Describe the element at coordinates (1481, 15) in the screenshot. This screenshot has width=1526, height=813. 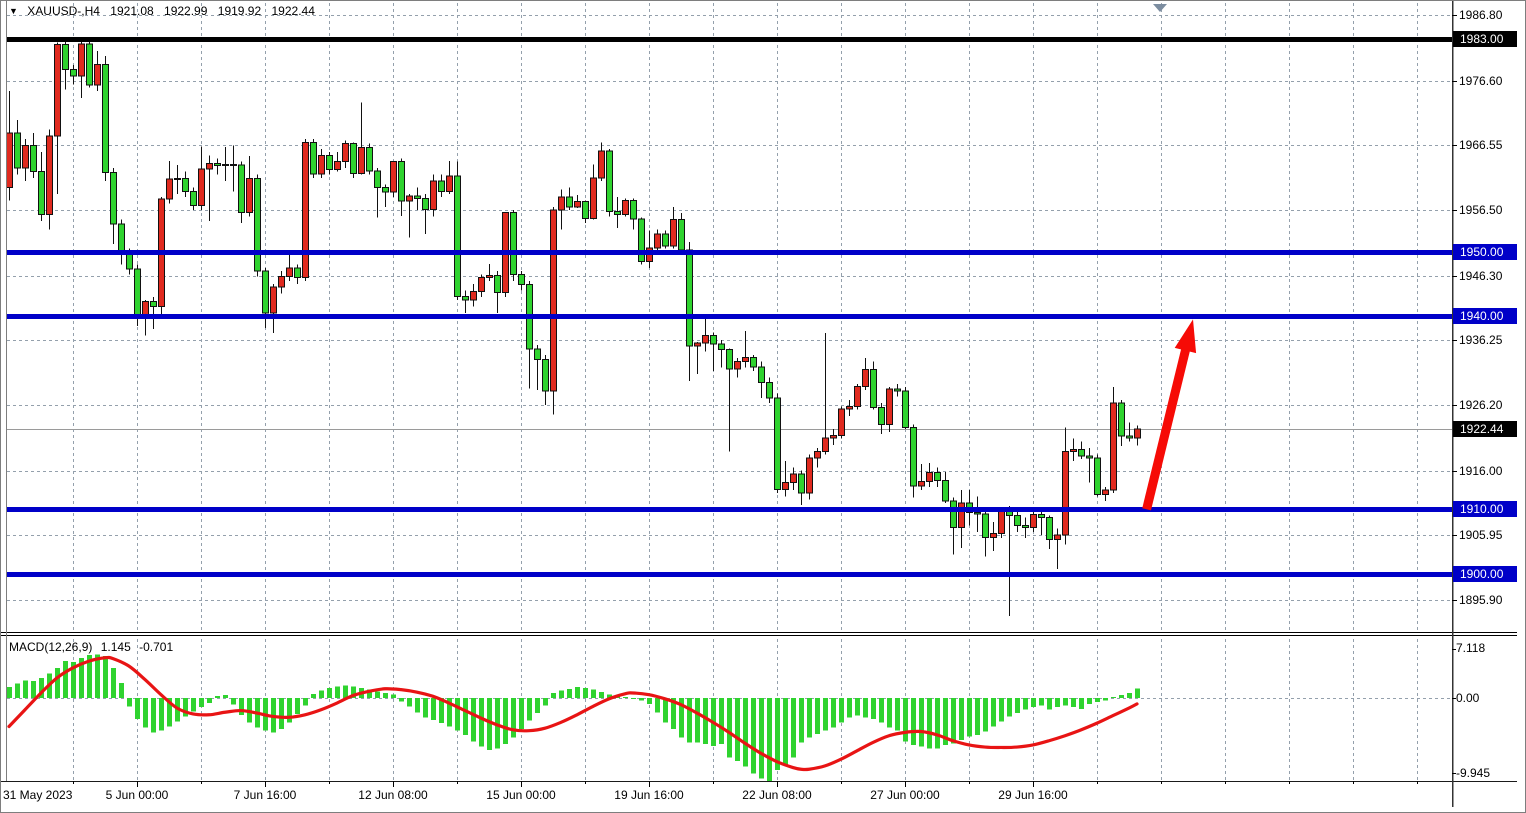
I see `price-axis-label: 1986.80` at that location.